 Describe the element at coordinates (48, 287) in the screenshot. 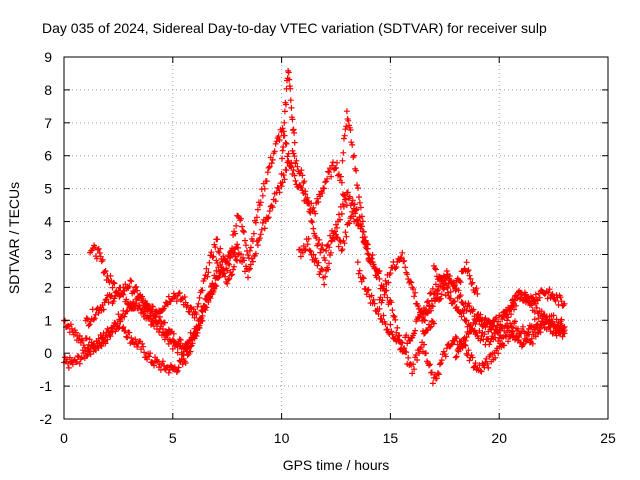

I see `y-tick-label: 2` at that location.